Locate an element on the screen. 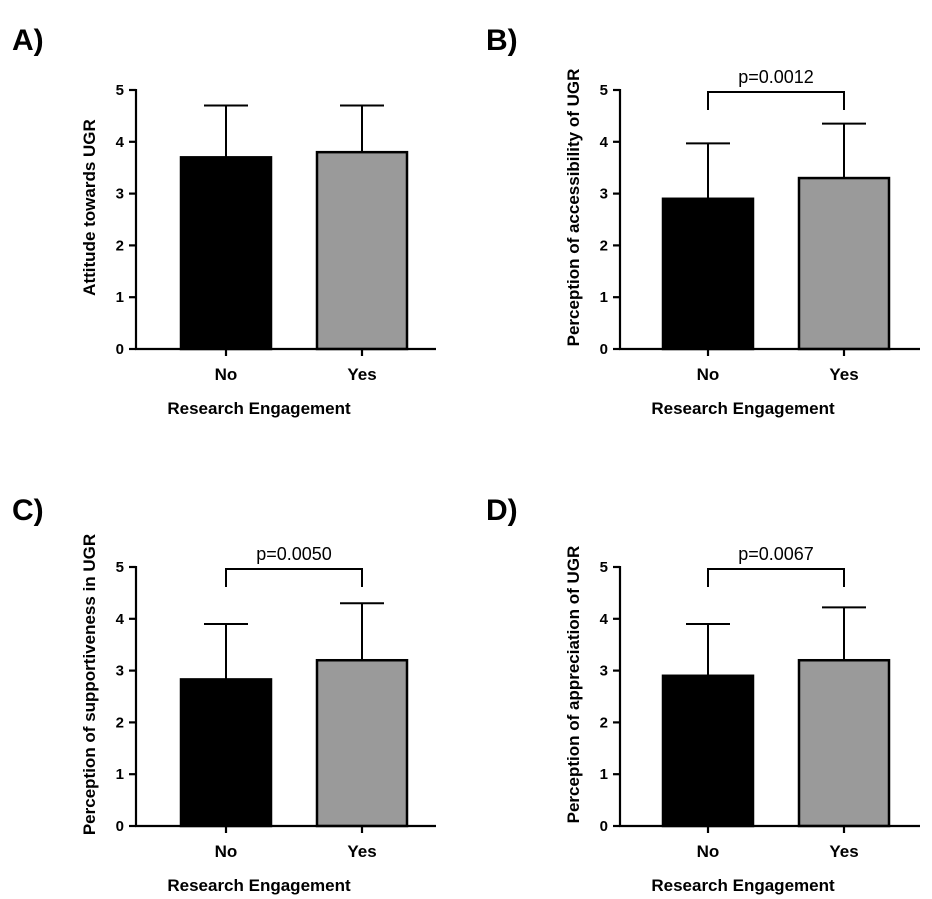  y-axis-title: Attitude towards UGR is located at coordinates (89, 207).